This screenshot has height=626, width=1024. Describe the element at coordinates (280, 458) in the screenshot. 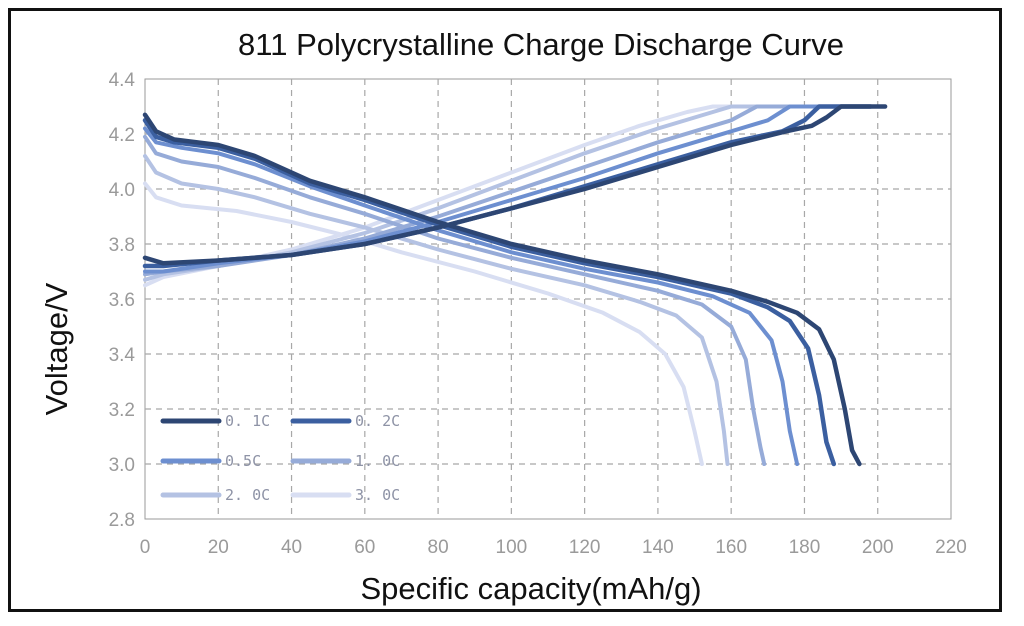

I see `legend: 0. 1C 0. 2C 0.5C 1. 0C 2. 0C 3. 0C` at that location.